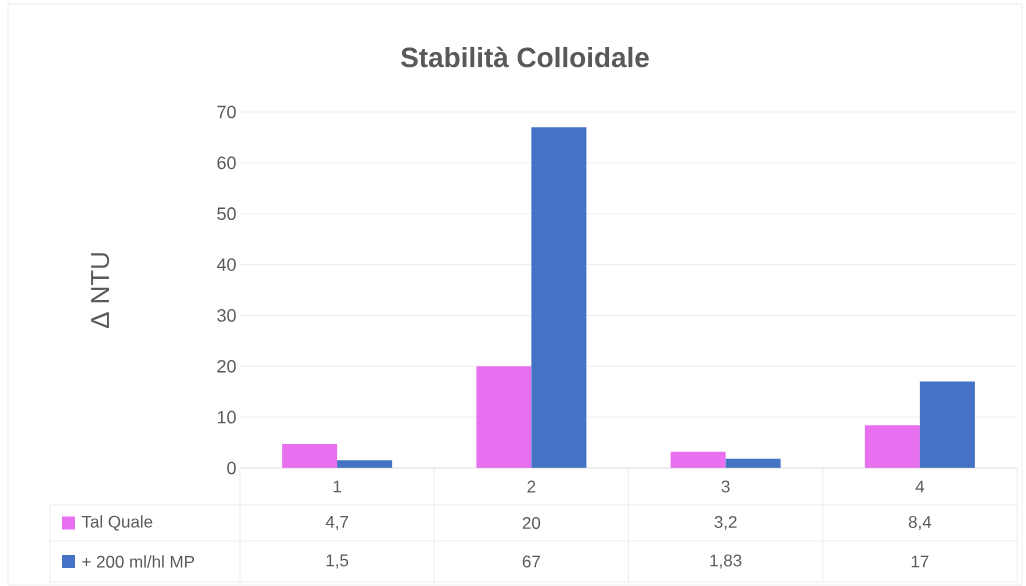 The width and height of the screenshot is (1026, 586). I want to click on y-tick-label: 20, so click(226, 366).